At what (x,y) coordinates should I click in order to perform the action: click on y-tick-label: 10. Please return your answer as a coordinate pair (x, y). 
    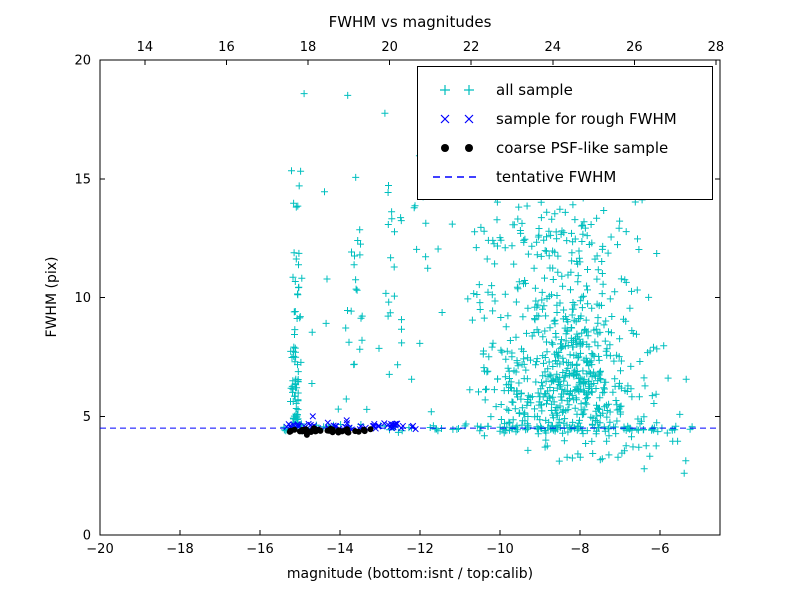
    Looking at the image, I should click on (82, 298).